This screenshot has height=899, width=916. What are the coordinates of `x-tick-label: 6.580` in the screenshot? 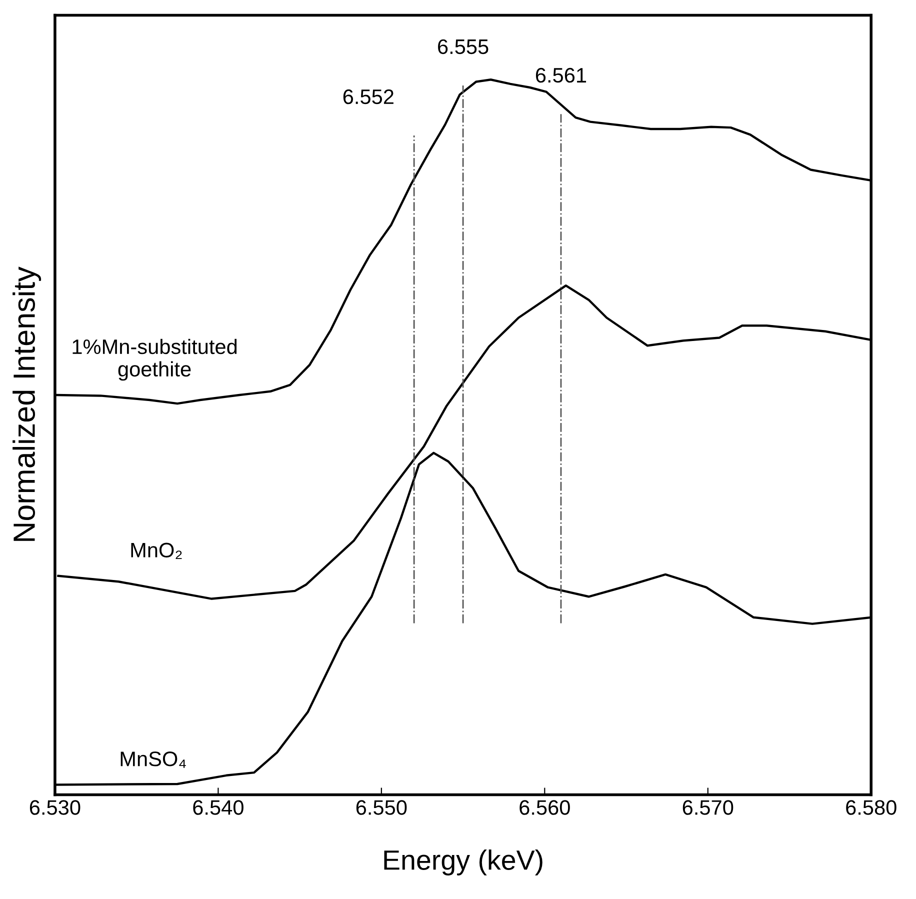 It's located at (871, 807).